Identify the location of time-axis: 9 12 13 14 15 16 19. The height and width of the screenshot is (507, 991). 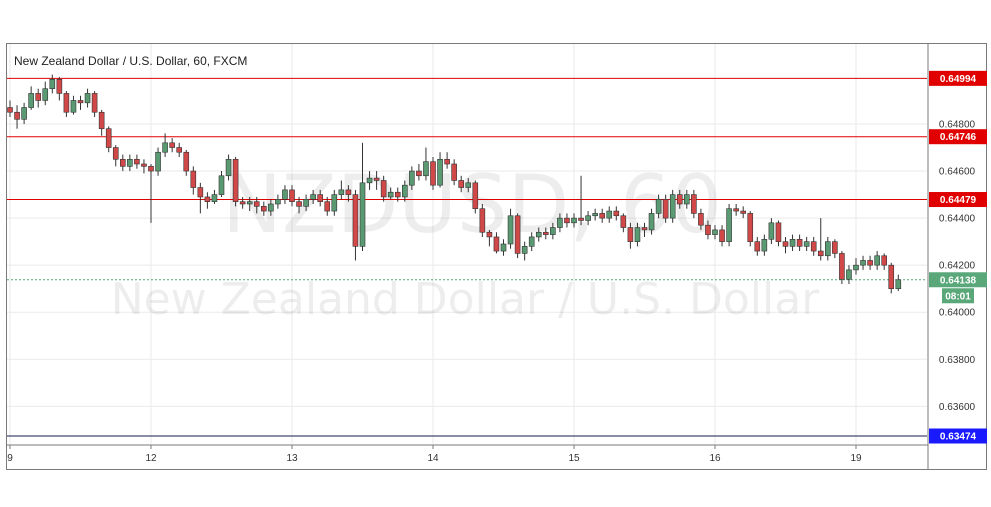
(434, 454).